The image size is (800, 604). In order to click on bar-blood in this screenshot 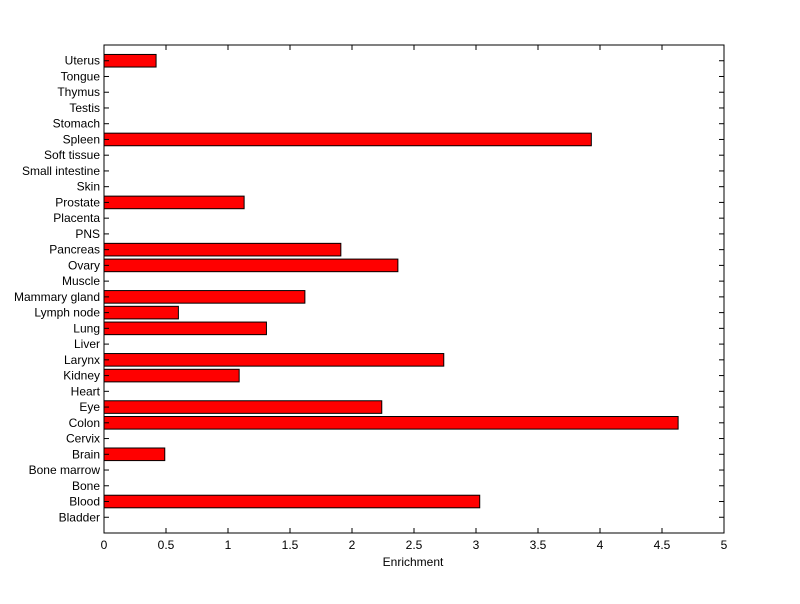, I will do `click(292, 501)`.